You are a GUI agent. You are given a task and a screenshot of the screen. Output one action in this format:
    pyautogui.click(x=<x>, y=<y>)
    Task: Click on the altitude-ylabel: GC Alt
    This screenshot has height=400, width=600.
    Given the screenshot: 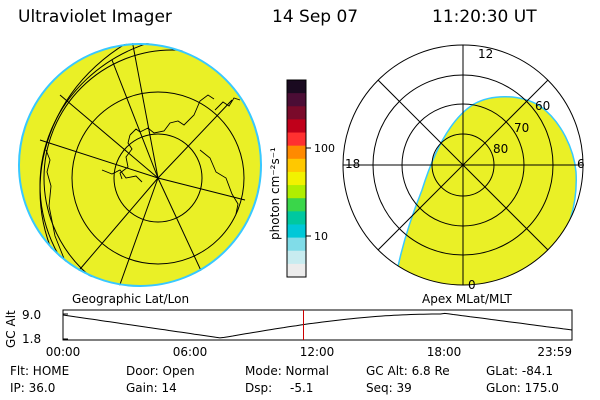 What is the action you would take?
    pyautogui.click(x=11, y=329)
    